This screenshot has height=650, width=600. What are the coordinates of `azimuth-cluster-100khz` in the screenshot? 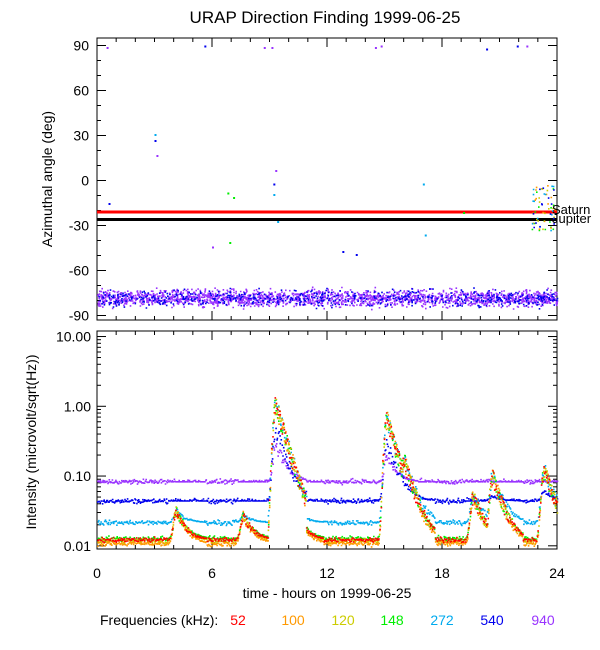 It's located at (544, 207).